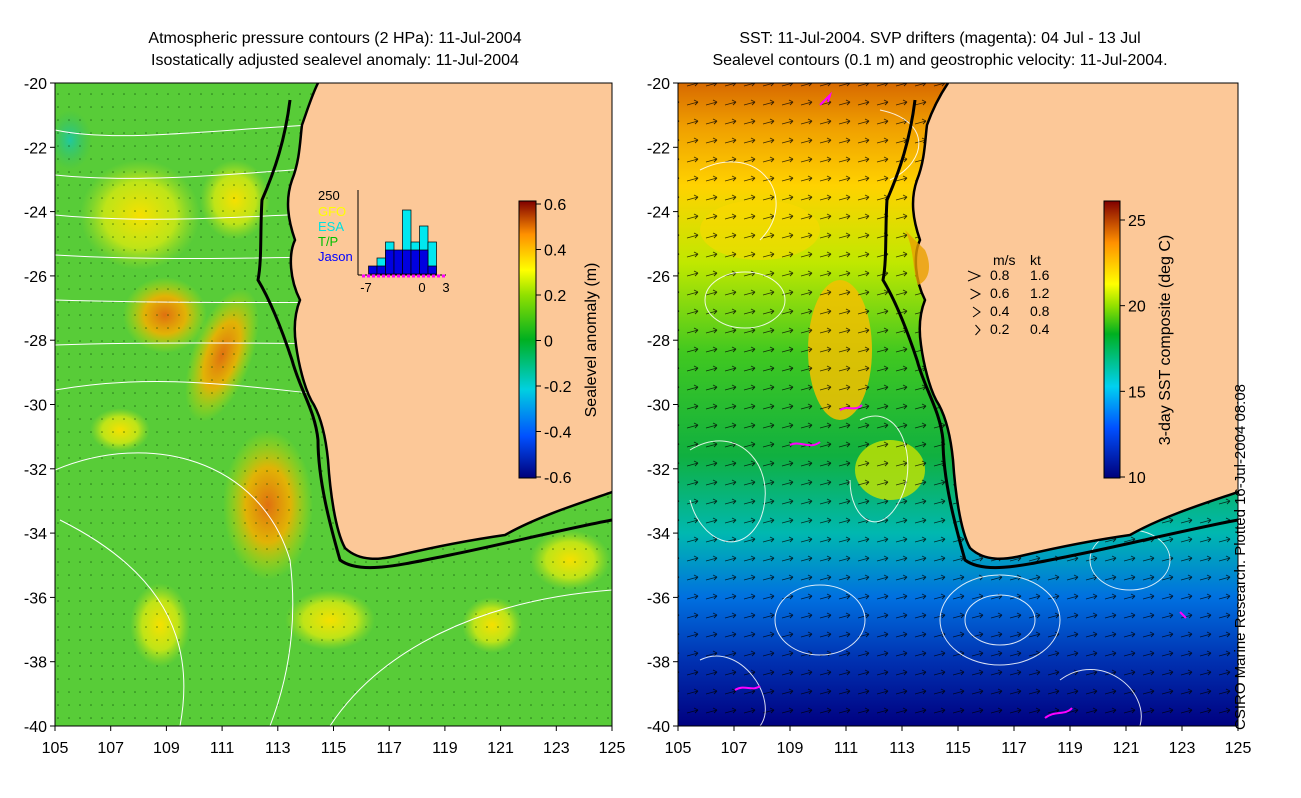  I want to click on right-x-tick-label: 119, so click(1070, 748).